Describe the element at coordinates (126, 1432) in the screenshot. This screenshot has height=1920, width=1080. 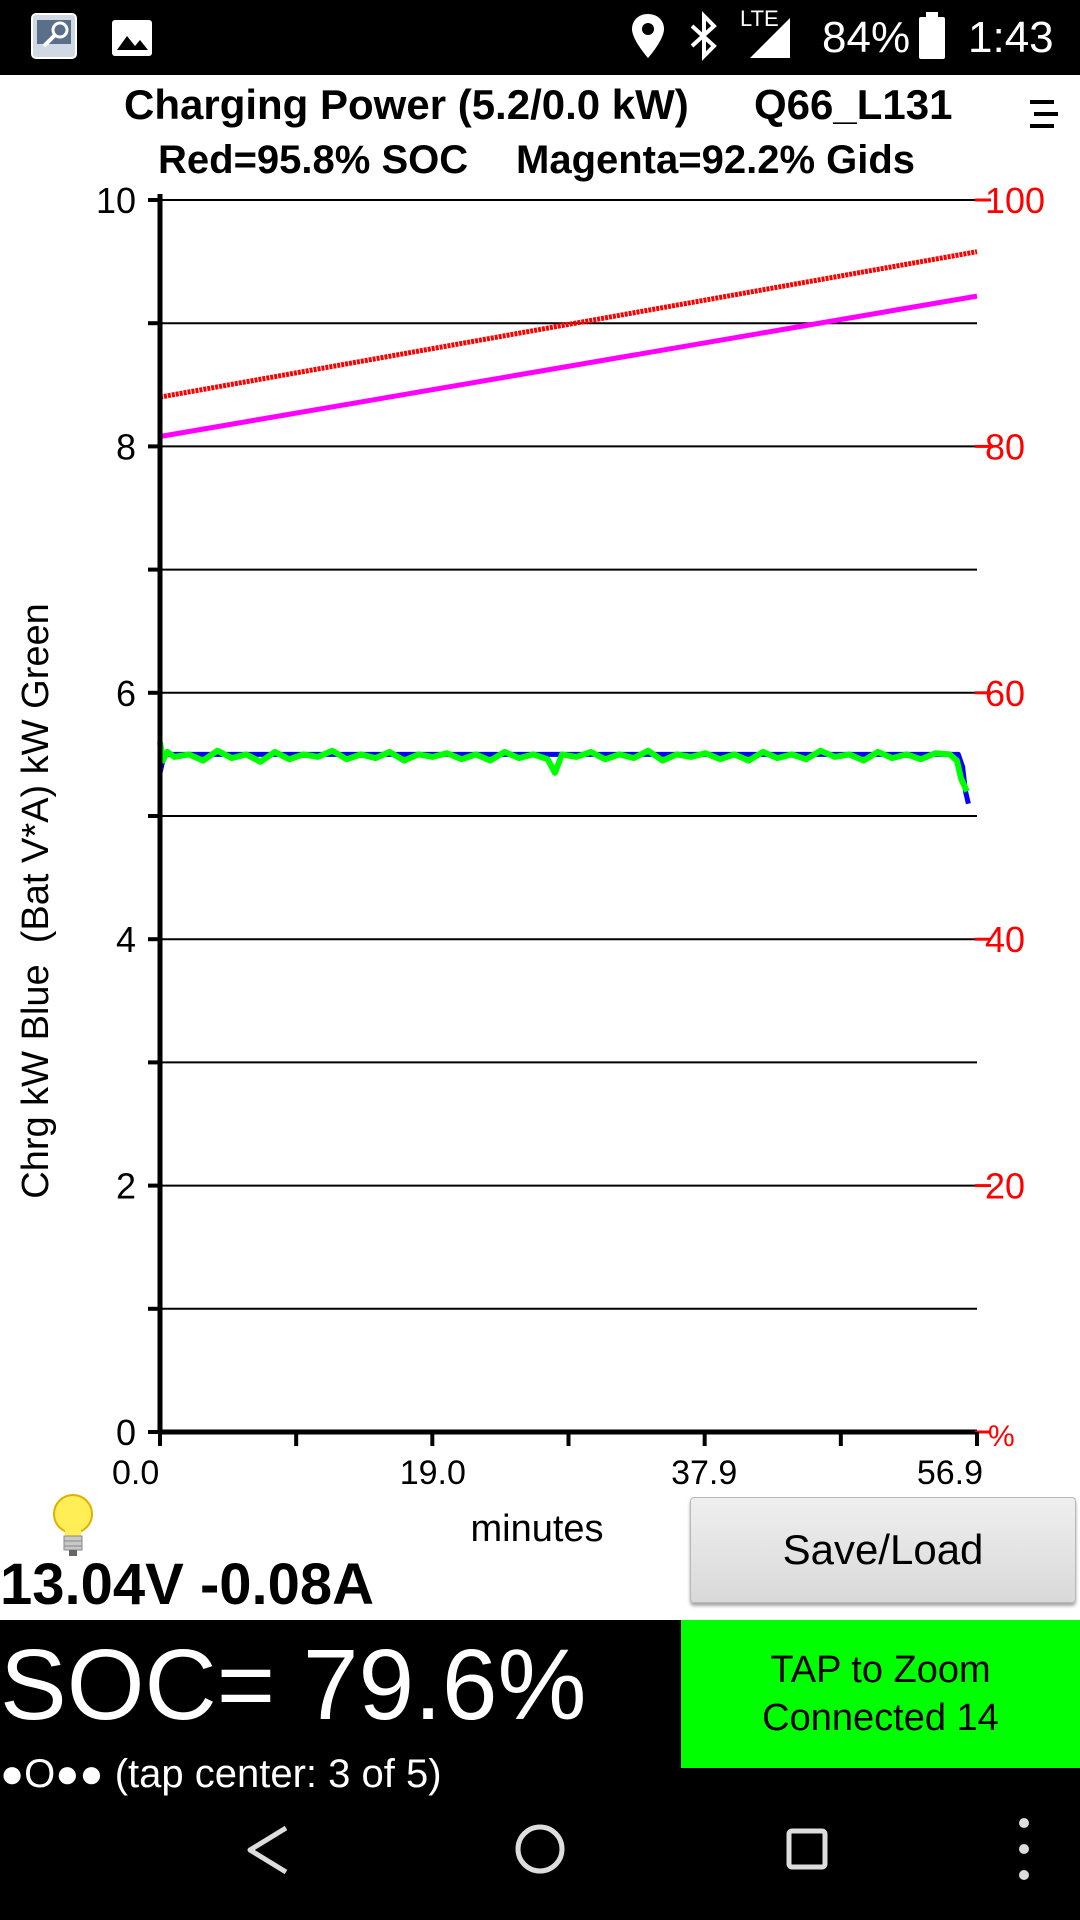
I see `y-tick-label: 0` at that location.